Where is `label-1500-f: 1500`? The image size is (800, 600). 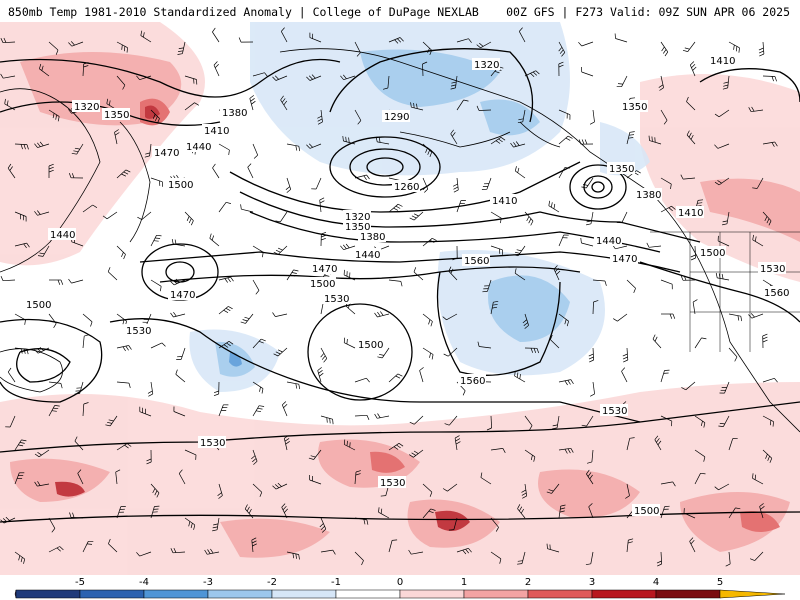
label-1500-f: 1500 is located at coordinates (646, 511).